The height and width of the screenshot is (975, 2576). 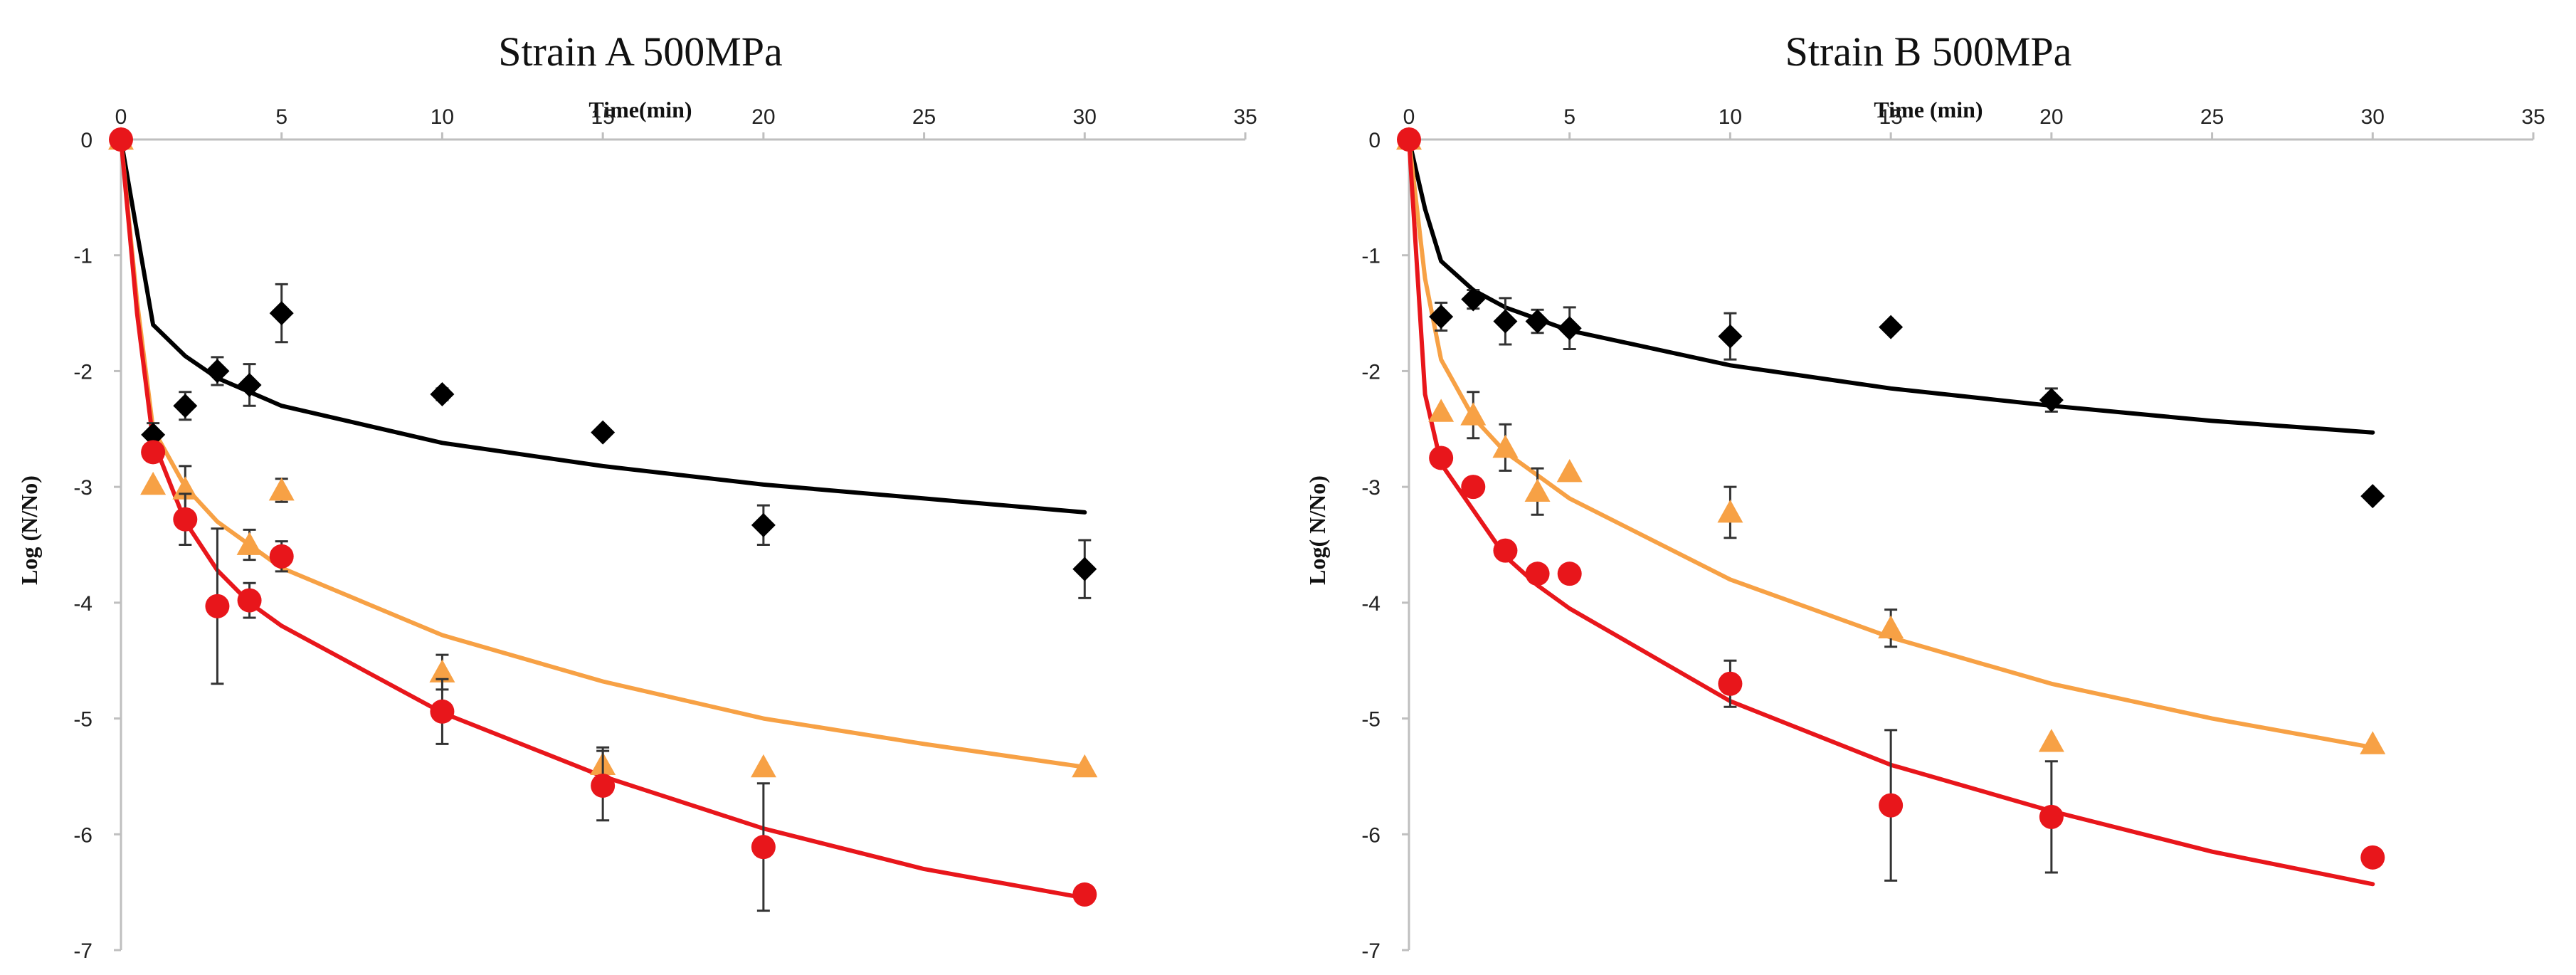 What do you see at coordinates (1929, 109) in the screenshot?
I see `x-axis-title: Time (min)` at bounding box center [1929, 109].